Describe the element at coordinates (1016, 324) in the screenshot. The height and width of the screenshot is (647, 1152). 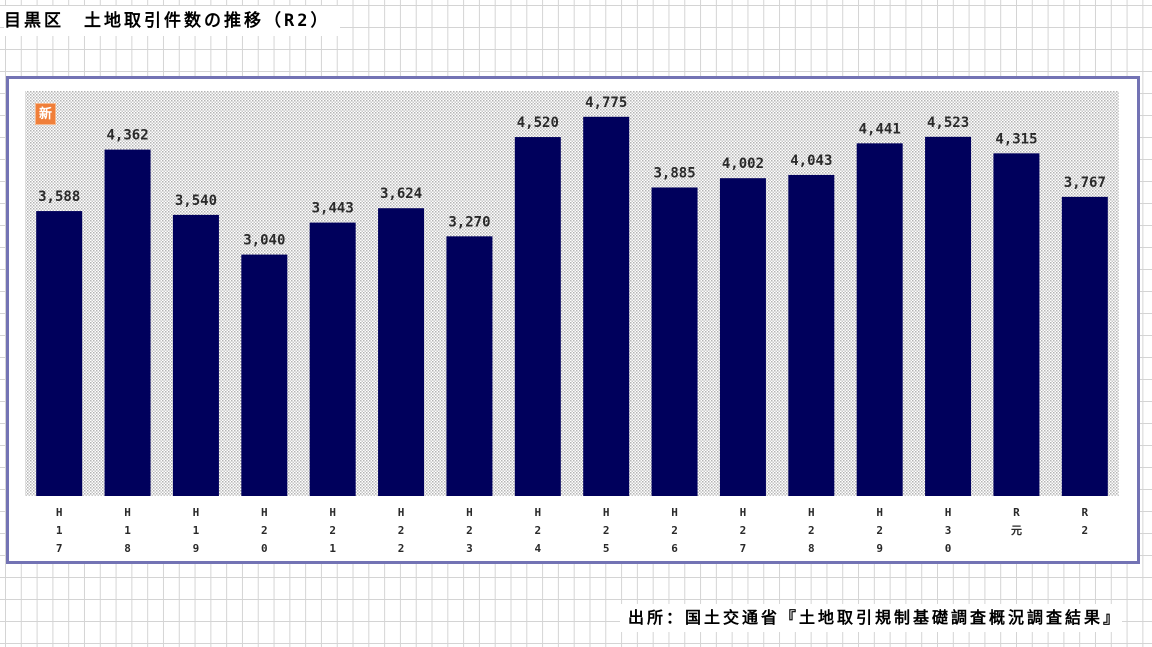
I see `bar-R元` at that location.